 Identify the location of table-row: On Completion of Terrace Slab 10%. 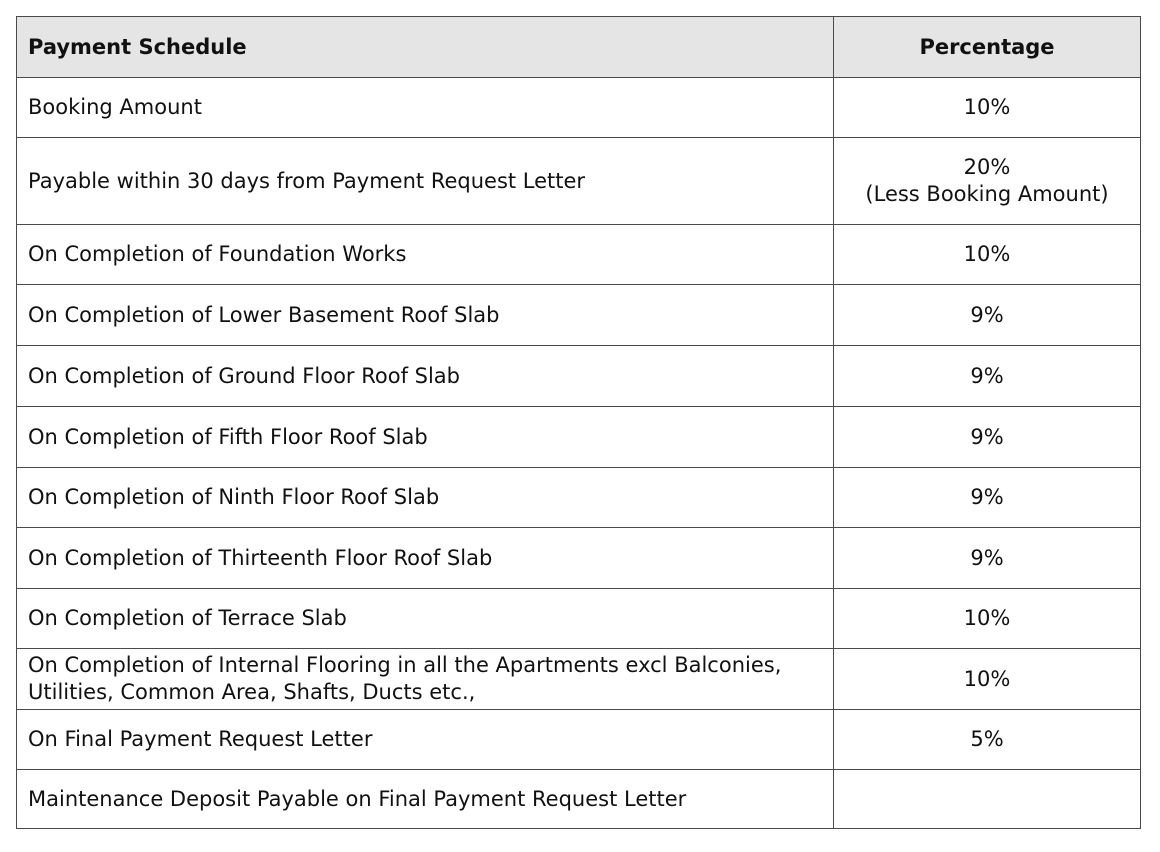
(578, 618).